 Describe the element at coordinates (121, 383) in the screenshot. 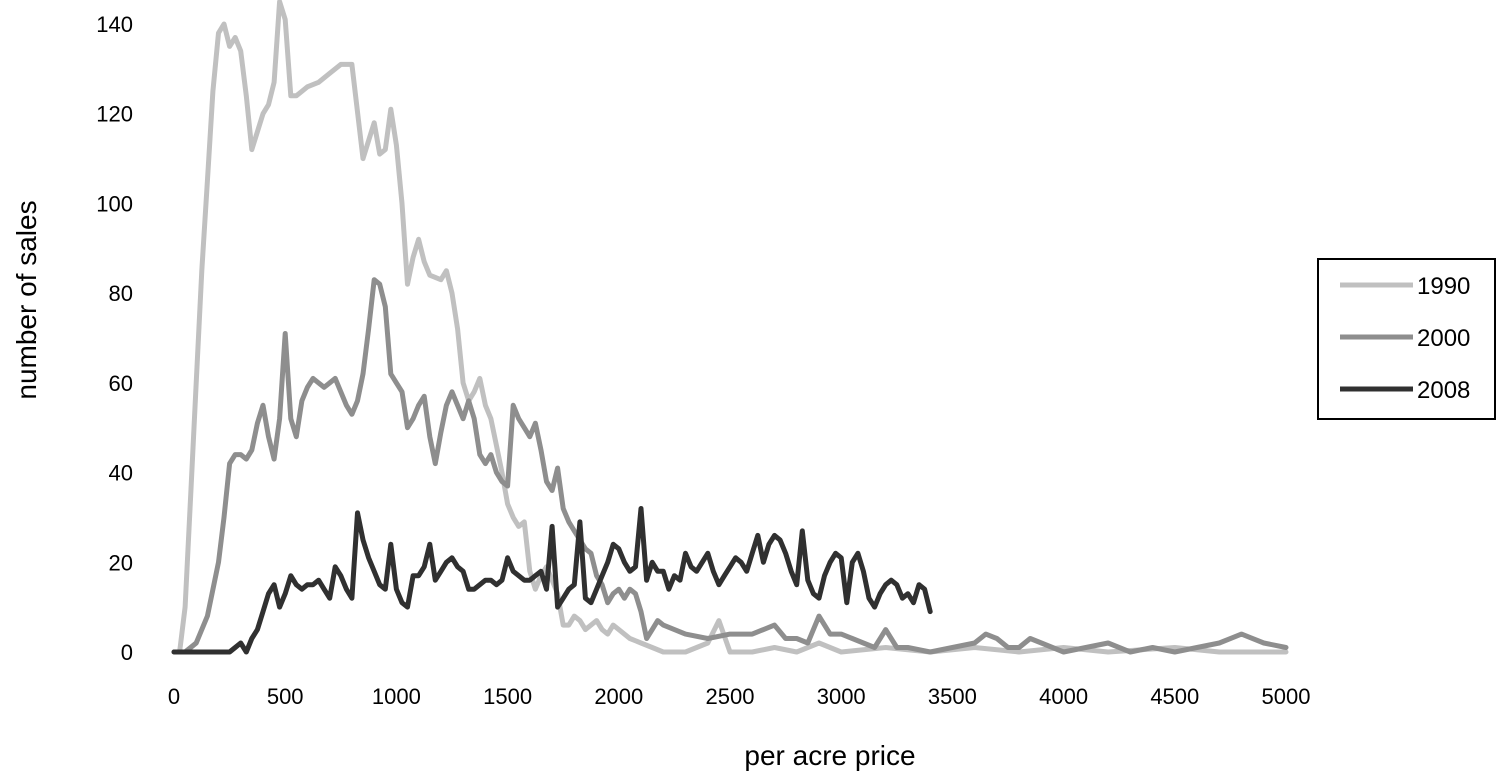

I see `y-tick-label: 60` at that location.